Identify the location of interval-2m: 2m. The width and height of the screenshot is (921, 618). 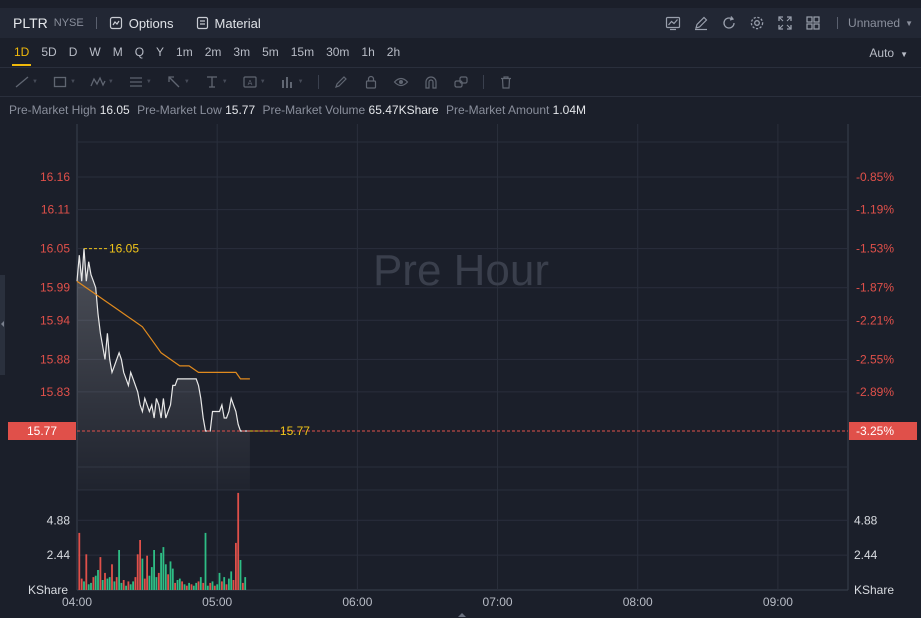
(213, 52).